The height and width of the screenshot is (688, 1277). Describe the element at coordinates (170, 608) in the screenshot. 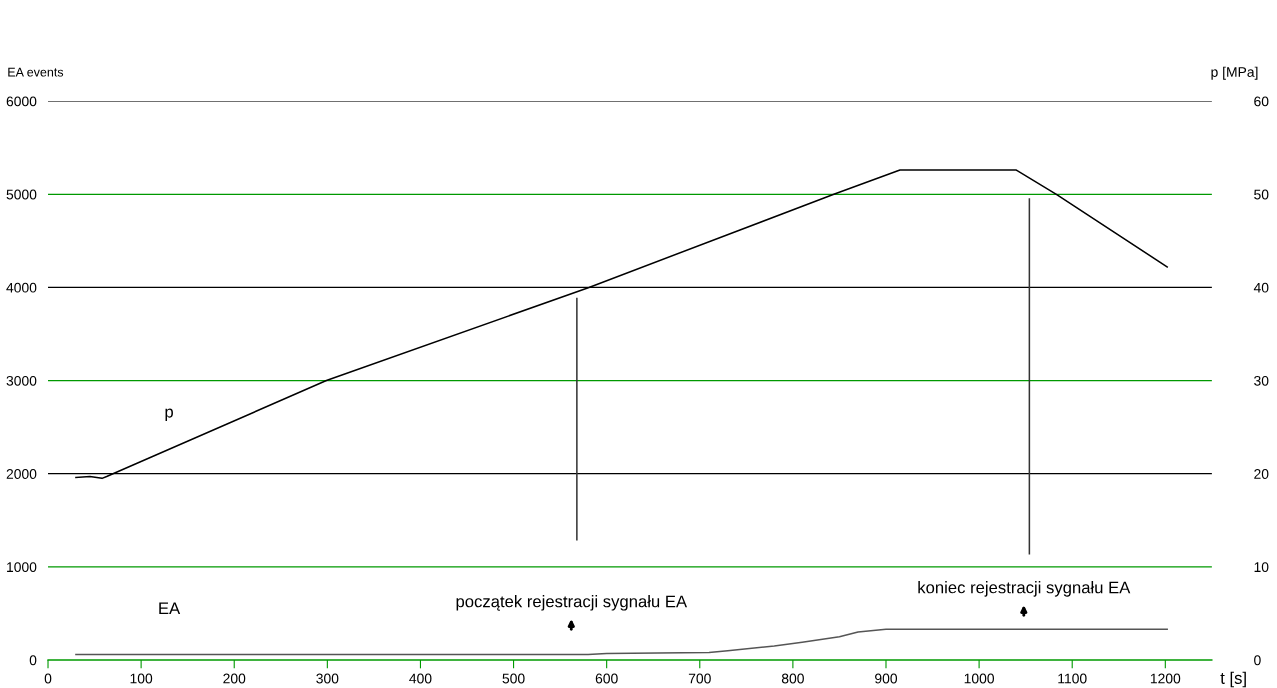

I see `text: EA` at that location.